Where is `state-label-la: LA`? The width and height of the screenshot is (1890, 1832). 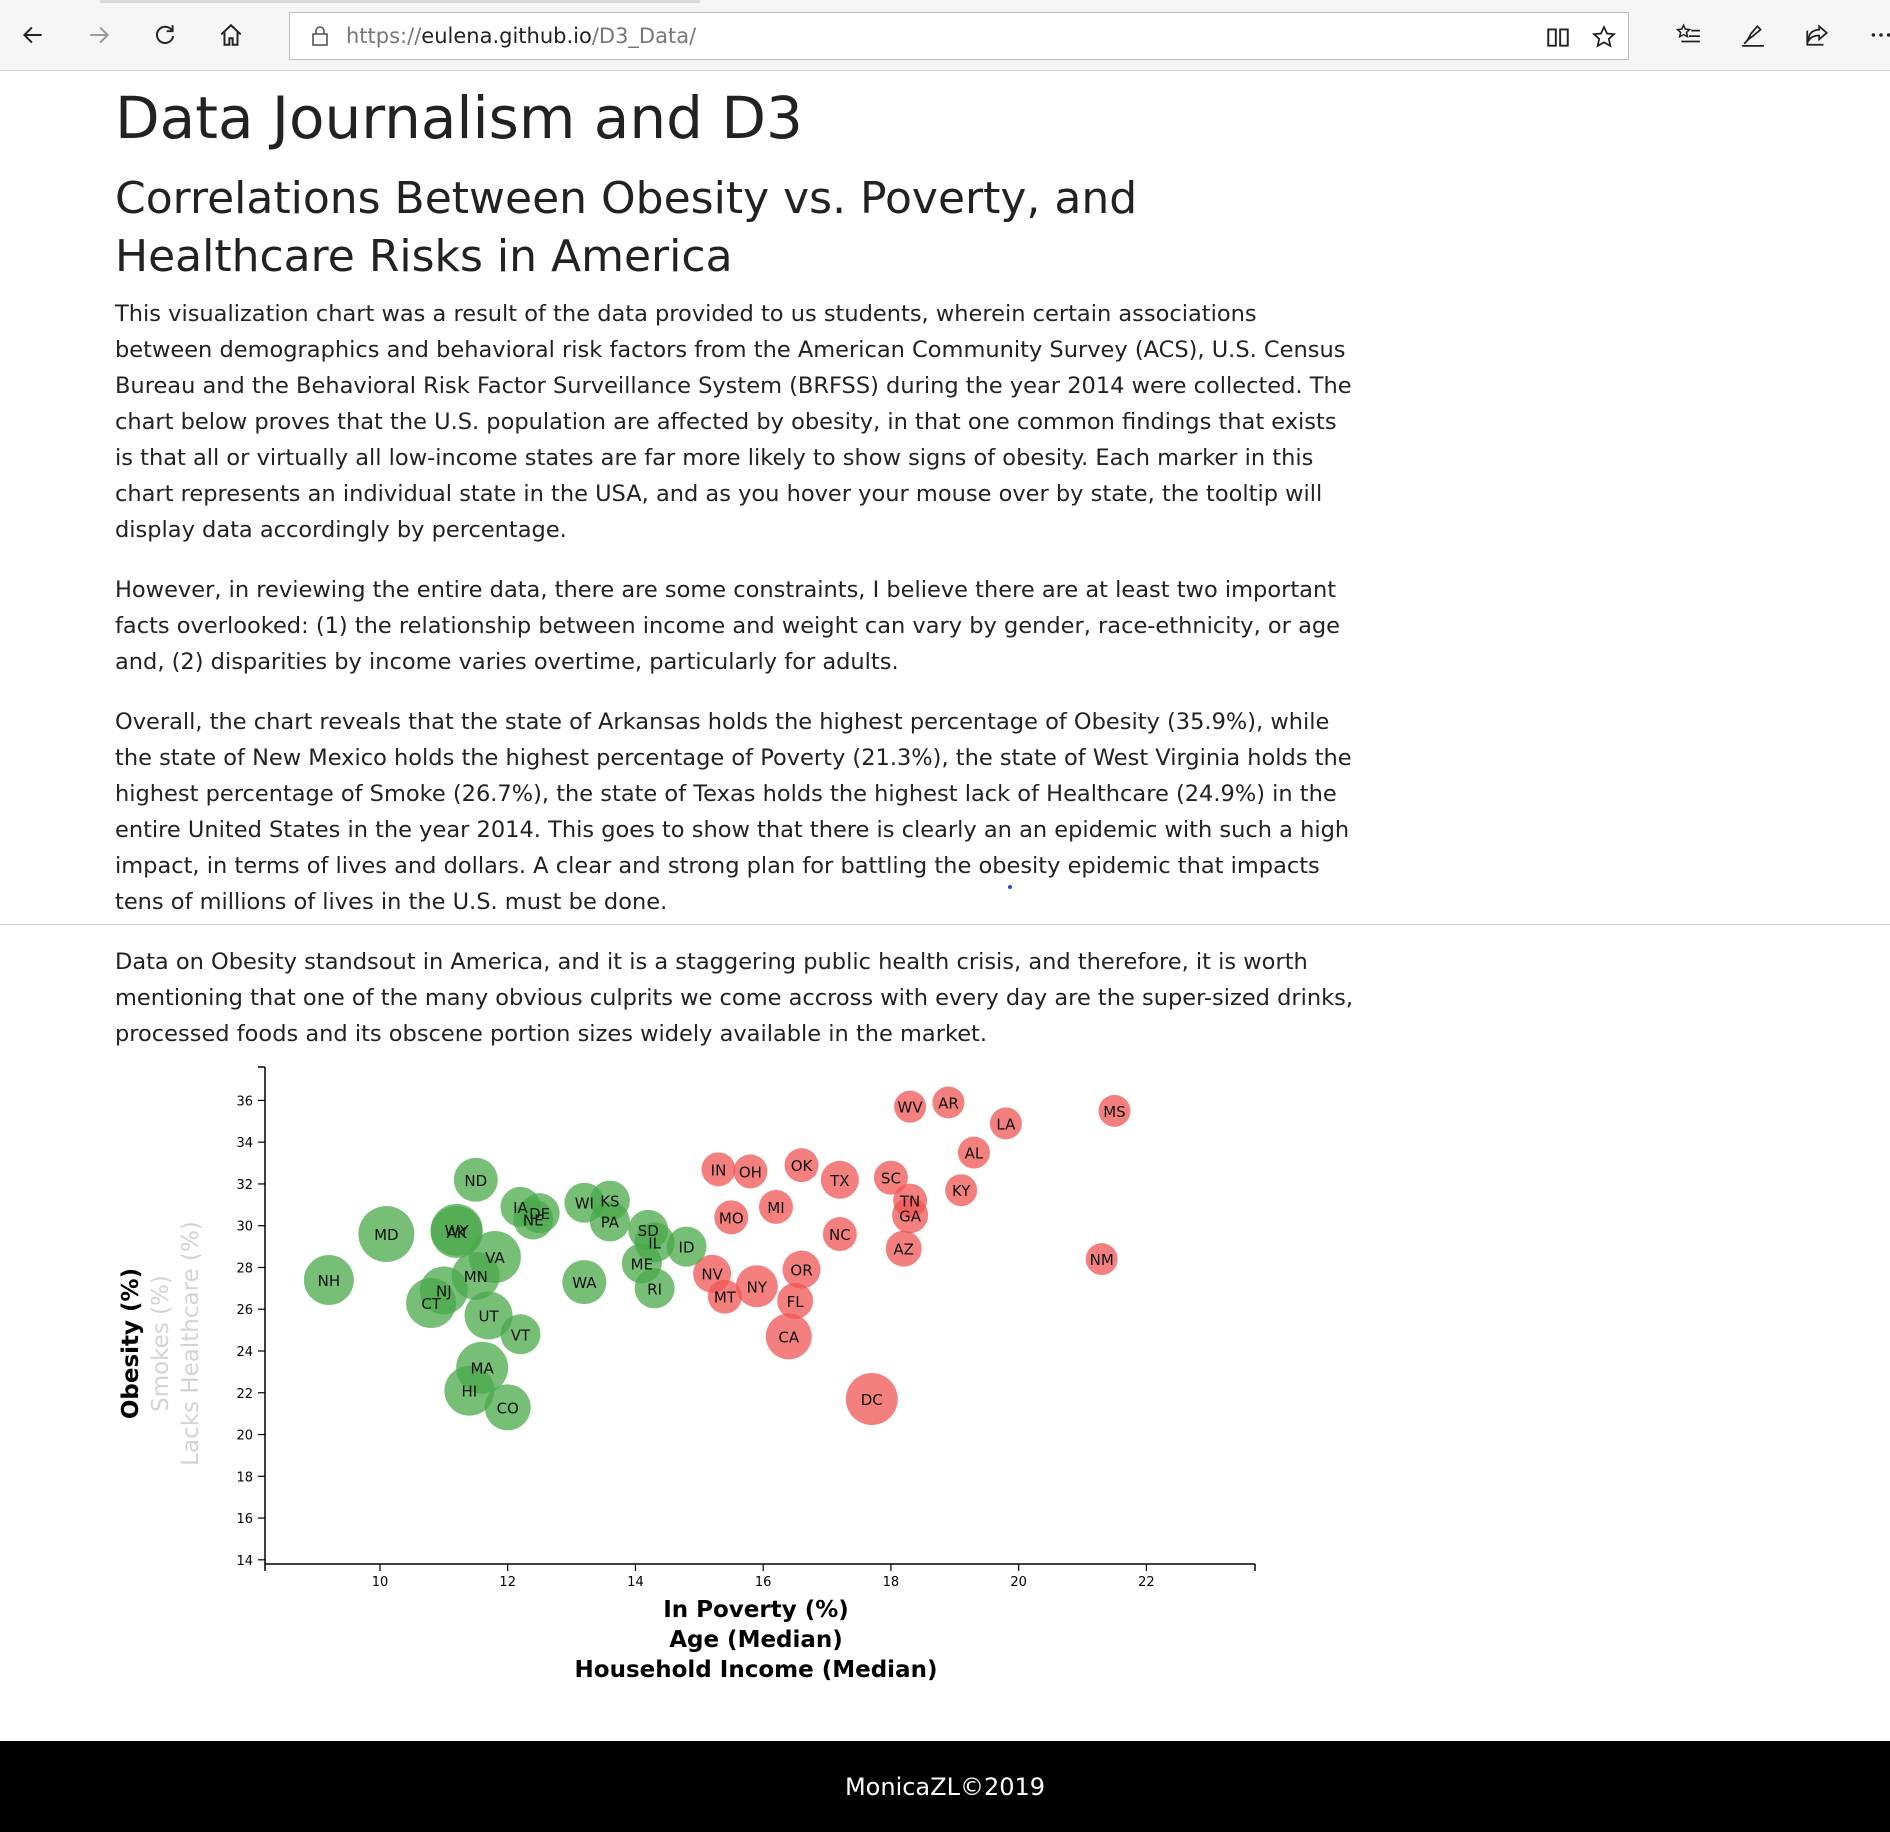
state-label-la: LA is located at coordinates (1006, 1124).